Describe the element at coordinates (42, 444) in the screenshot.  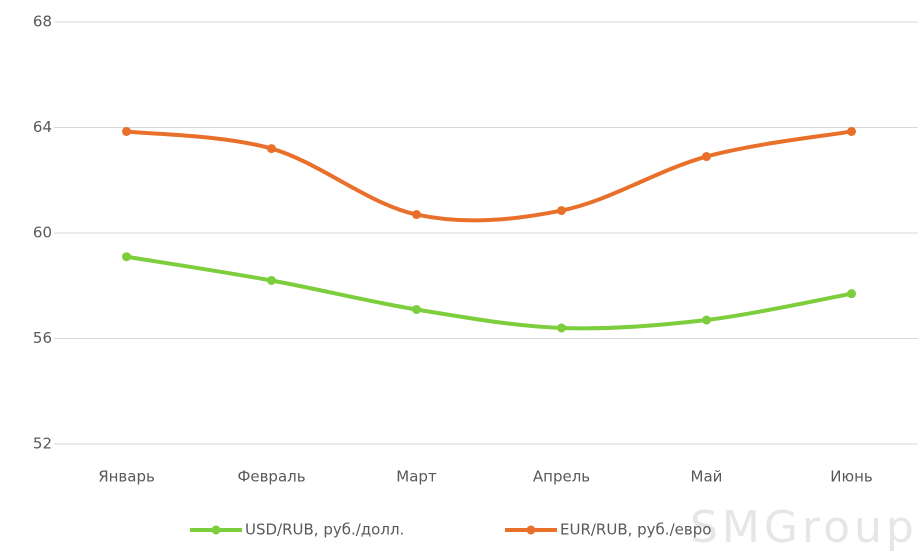
I see `y-tick-label: 52` at that location.